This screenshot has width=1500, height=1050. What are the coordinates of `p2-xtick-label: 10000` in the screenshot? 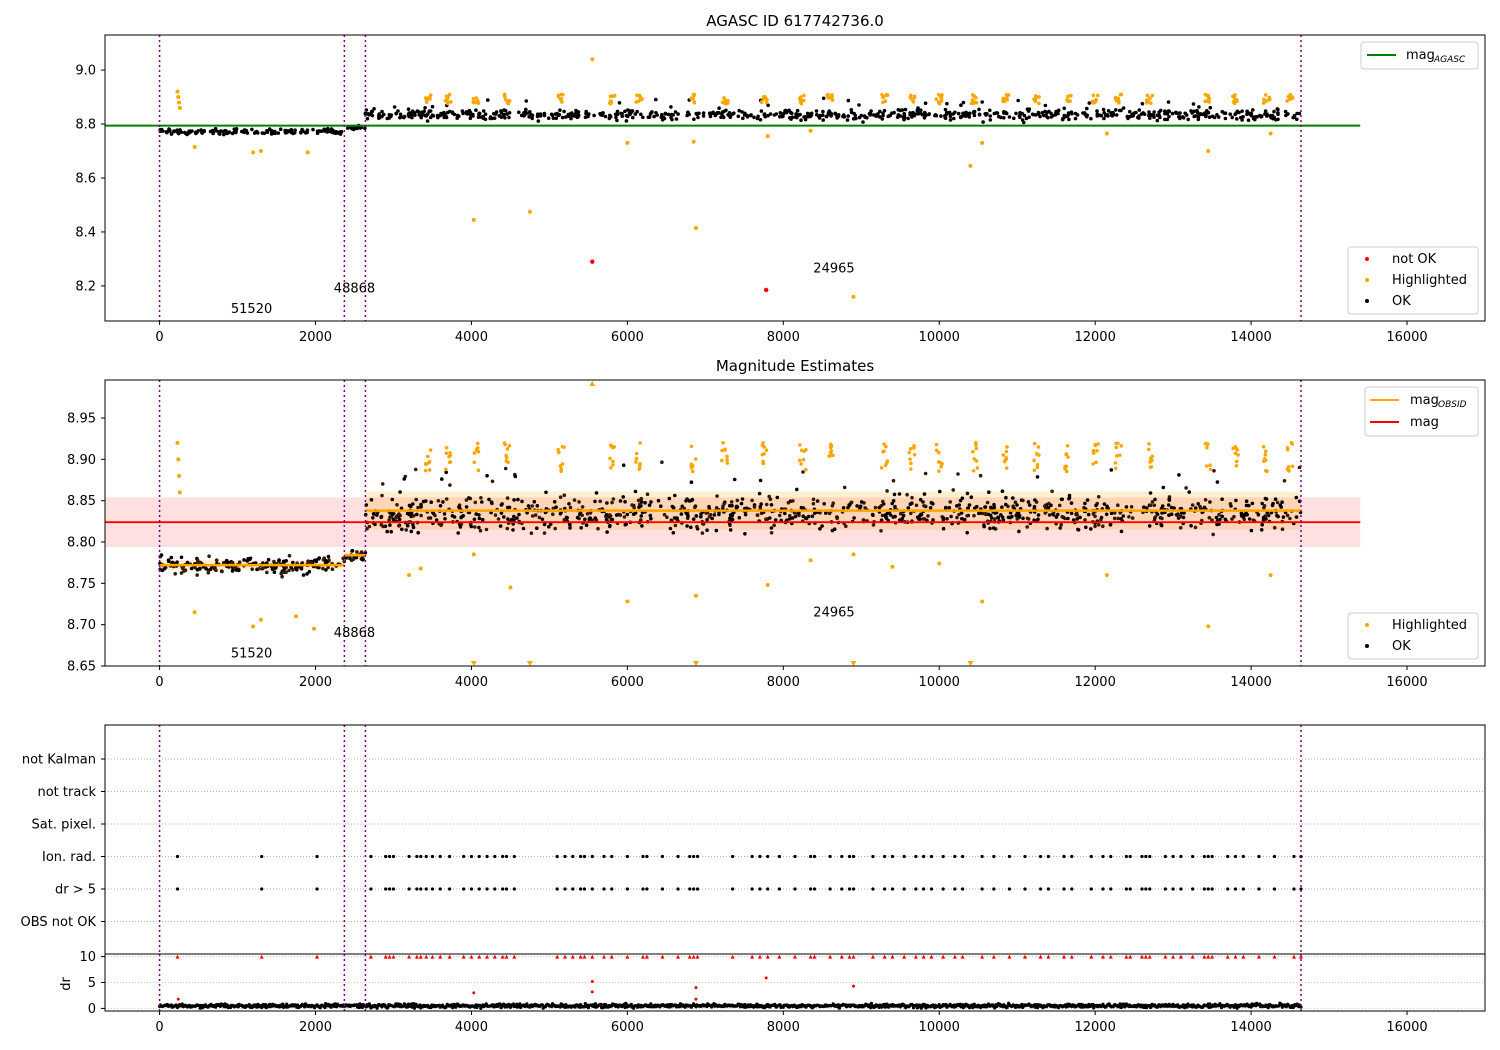 It's located at (939, 682).